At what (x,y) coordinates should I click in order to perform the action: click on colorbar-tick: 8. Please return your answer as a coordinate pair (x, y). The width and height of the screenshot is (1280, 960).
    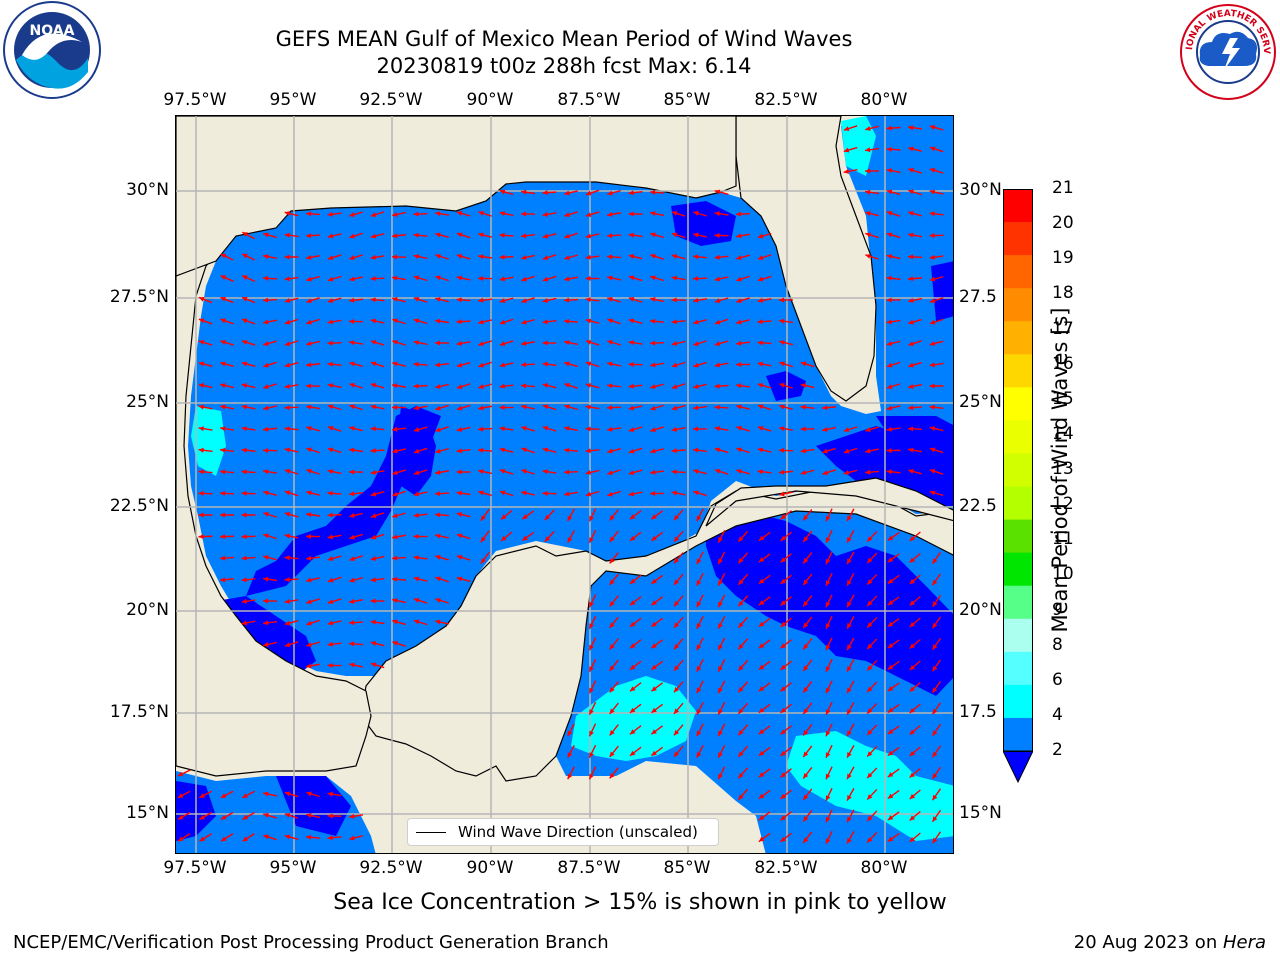
    Looking at the image, I should click on (1057, 644).